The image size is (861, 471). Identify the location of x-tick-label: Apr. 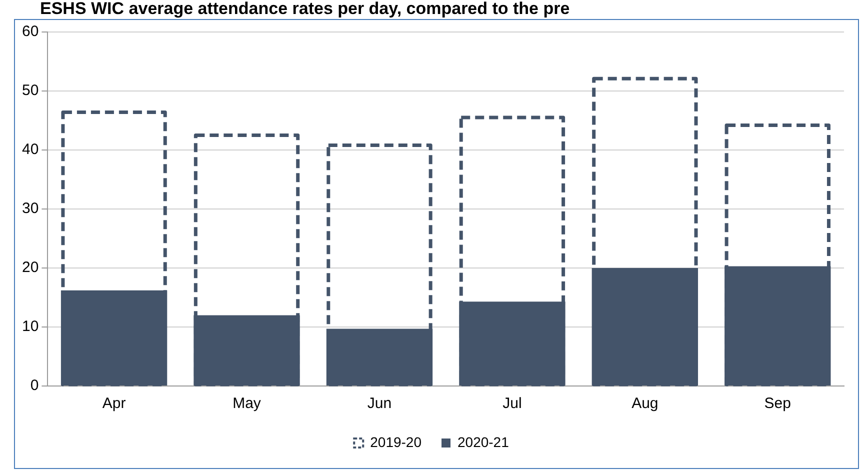
(114, 403).